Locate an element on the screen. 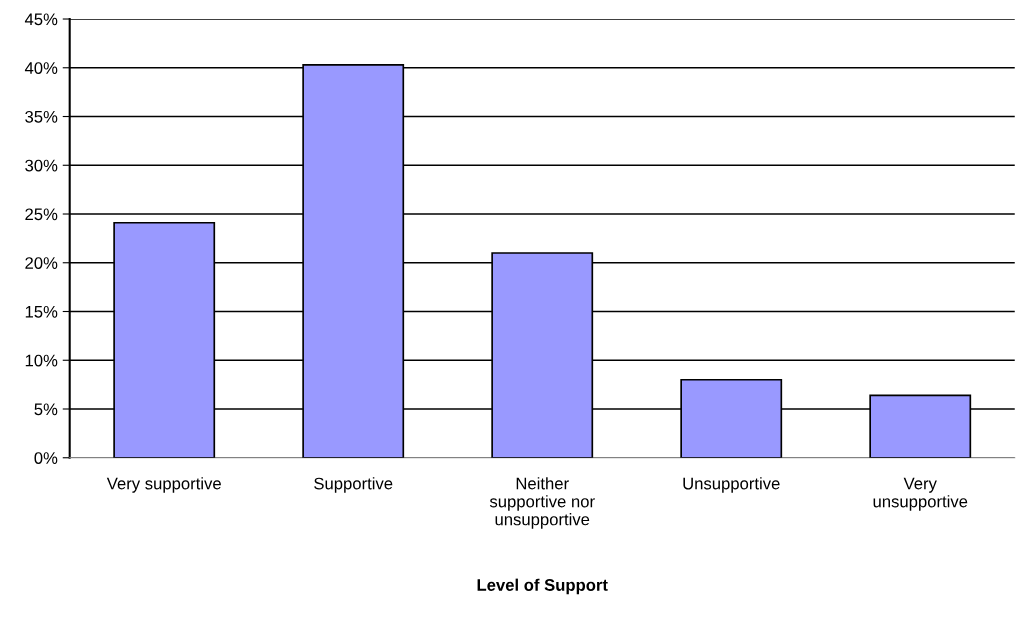  x-tick-label: Very supportive is located at coordinates (163, 485).